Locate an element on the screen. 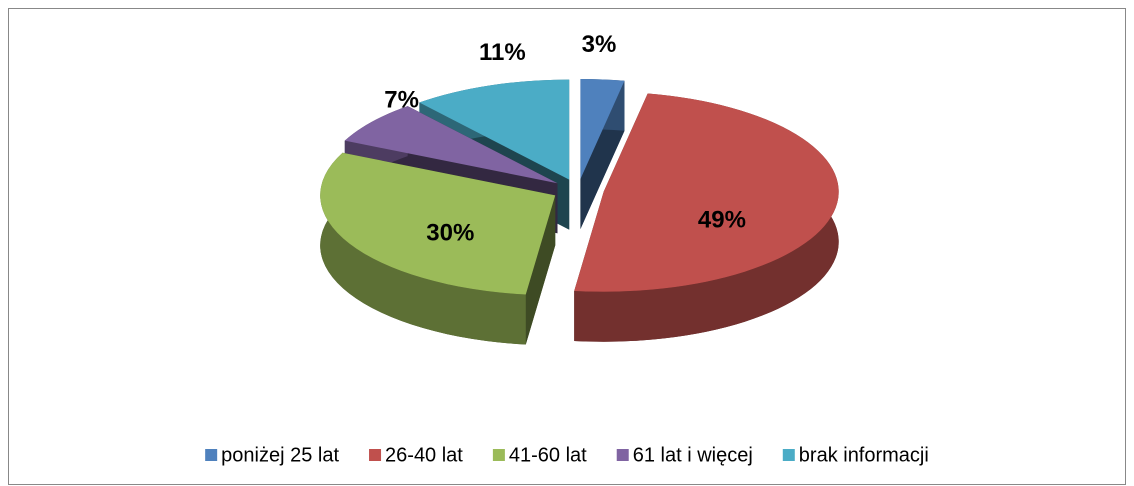  legend-label: 26-40 lat is located at coordinates (424, 455).